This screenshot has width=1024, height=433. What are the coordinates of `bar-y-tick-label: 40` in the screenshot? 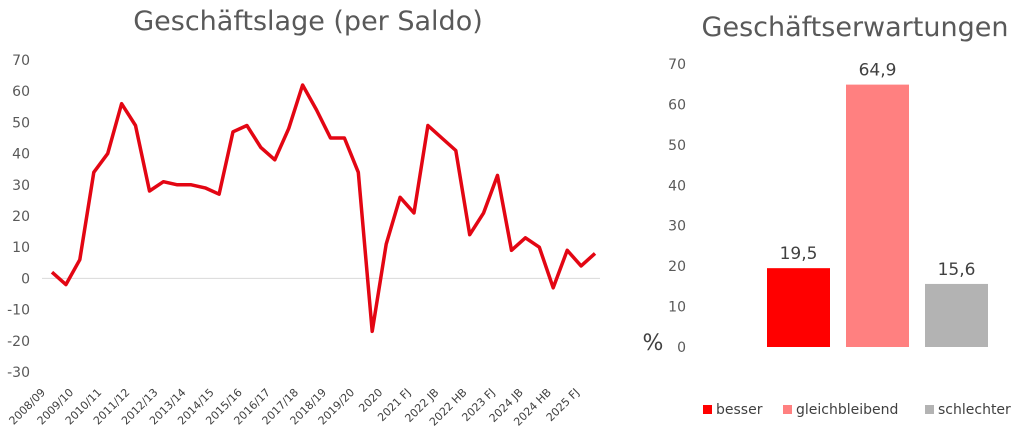 It's located at (677, 186).